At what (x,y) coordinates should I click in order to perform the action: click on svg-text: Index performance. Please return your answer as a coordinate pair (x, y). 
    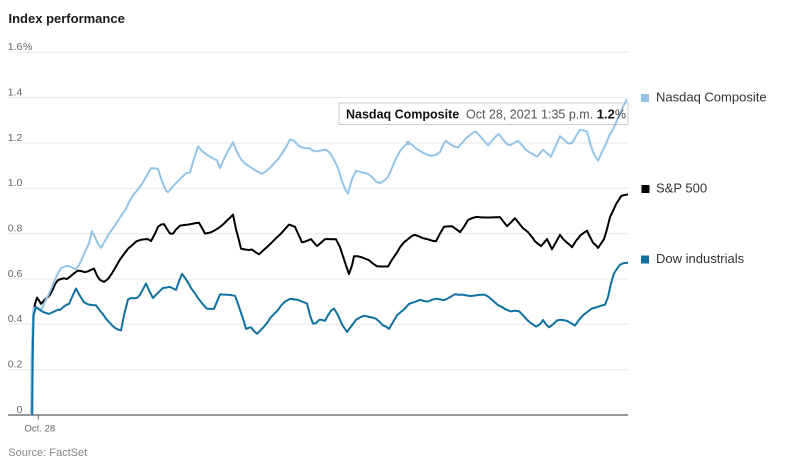
    Looking at the image, I should click on (67, 18).